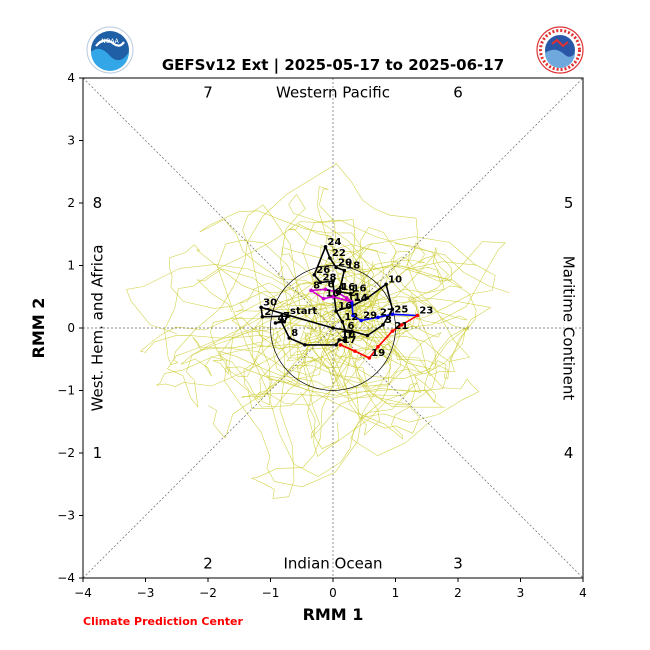  Describe the element at coordinates (569, 453) in the screenshot. I see `phase-label: 4` at that location.